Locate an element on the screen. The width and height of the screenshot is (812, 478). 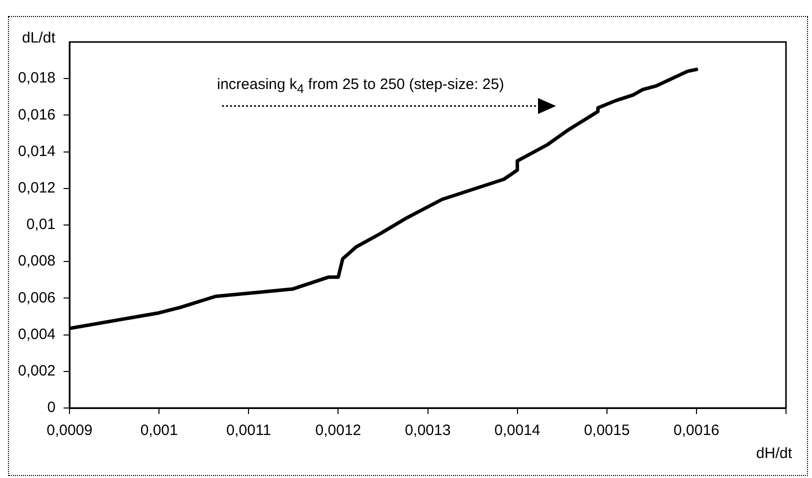
x-tick-label: 0,0014 is located at coordinates (517, 431).